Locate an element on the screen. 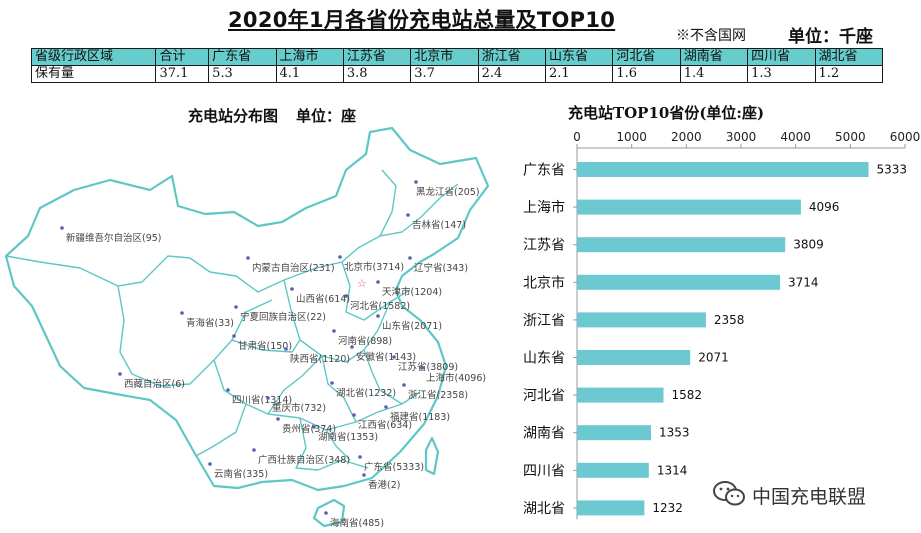  map-region-label: 香港(2) is located at coordinates (384, 485).